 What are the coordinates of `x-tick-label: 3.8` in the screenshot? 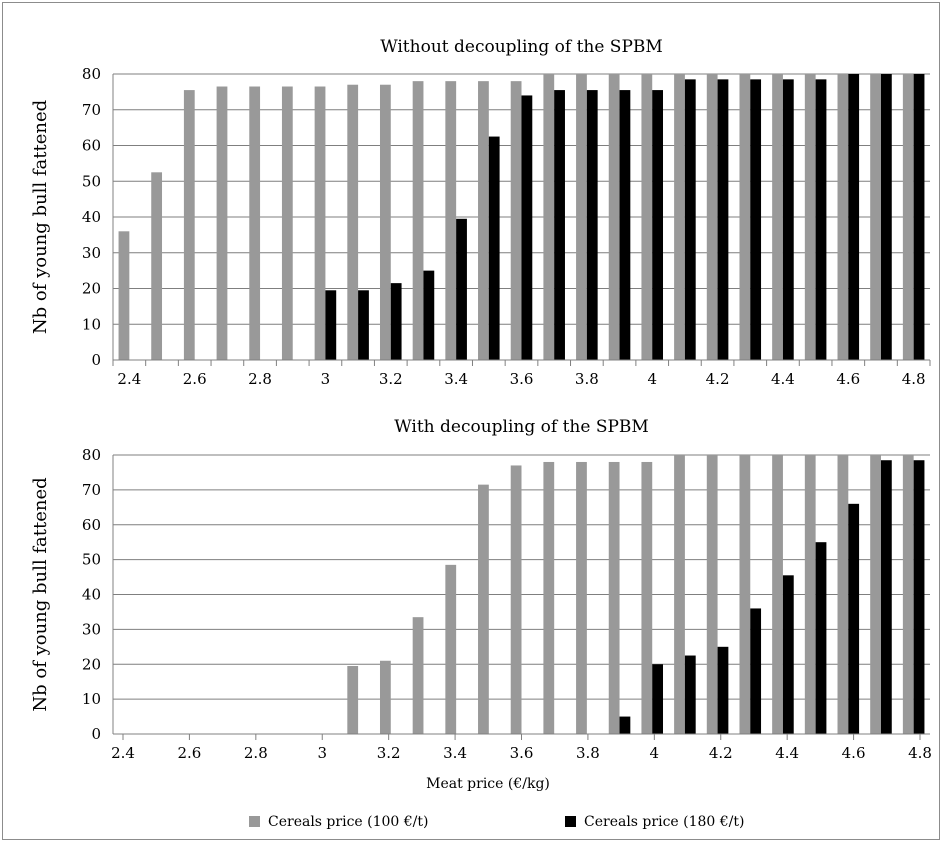 It's located at (588, 753).